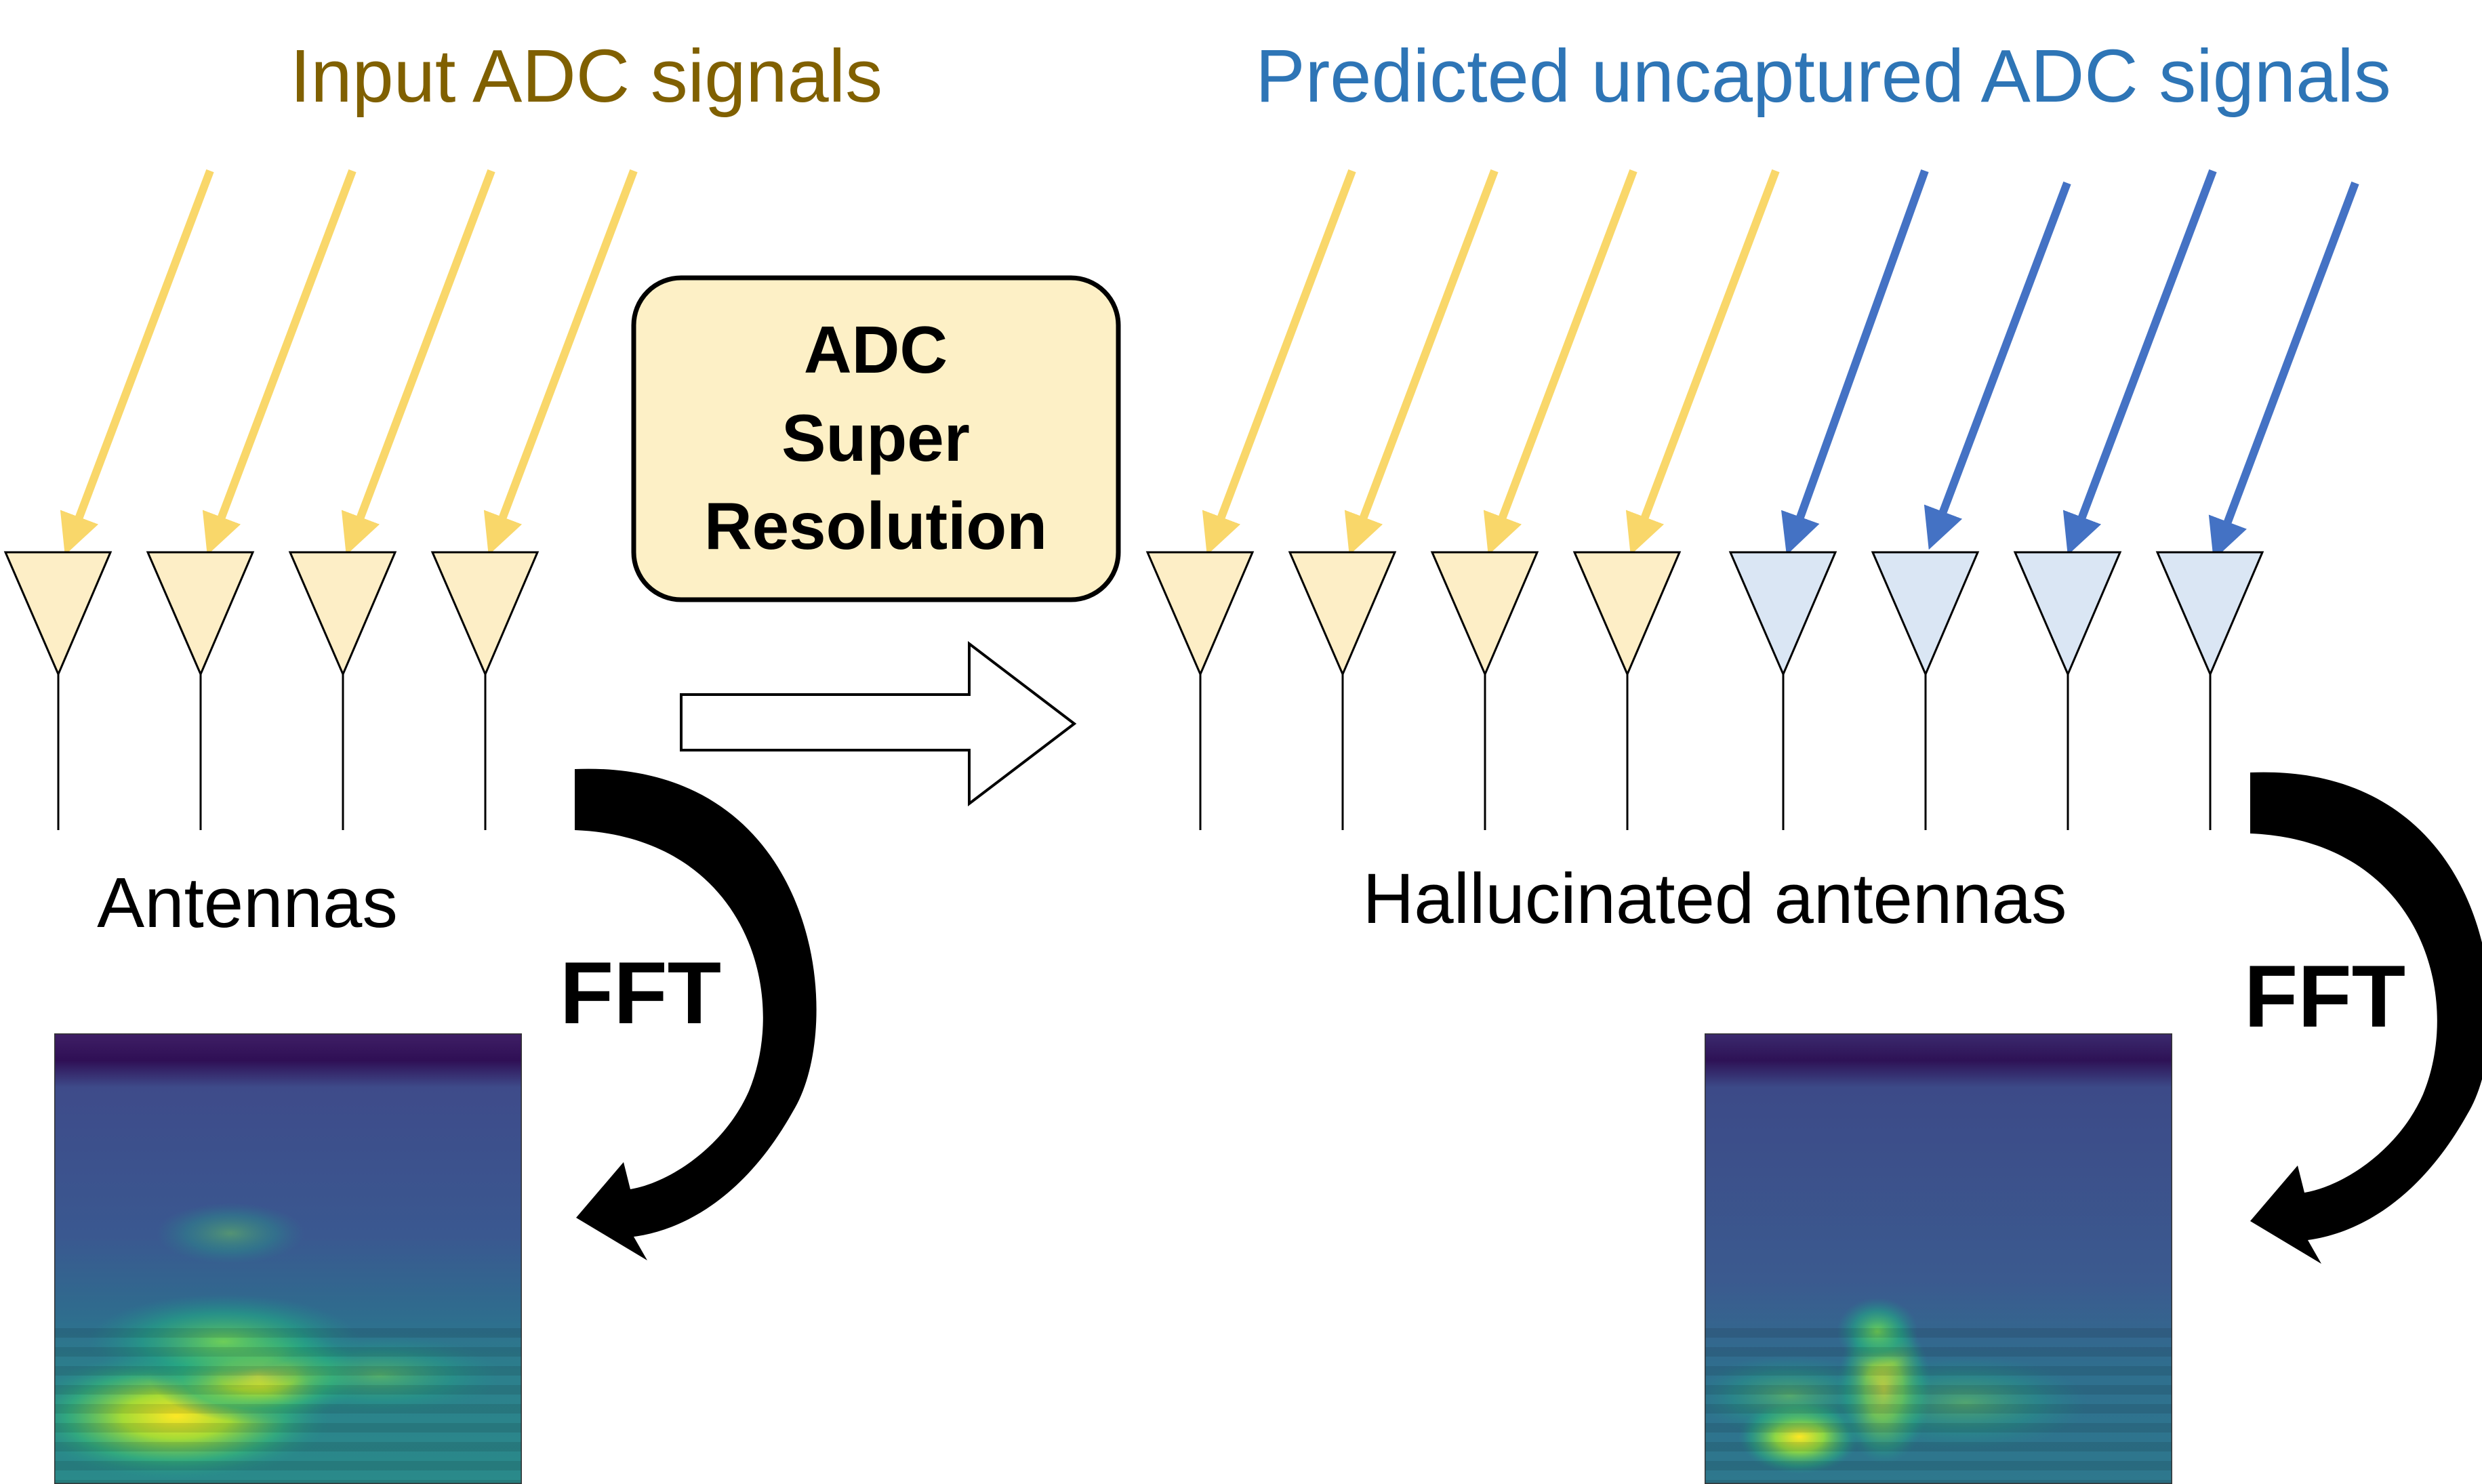 This screenshot has height=1484, width=2482. Describe the element at coordinates (288, 1258) in the screenshot. I see `fft-heatmap-left` at that location.